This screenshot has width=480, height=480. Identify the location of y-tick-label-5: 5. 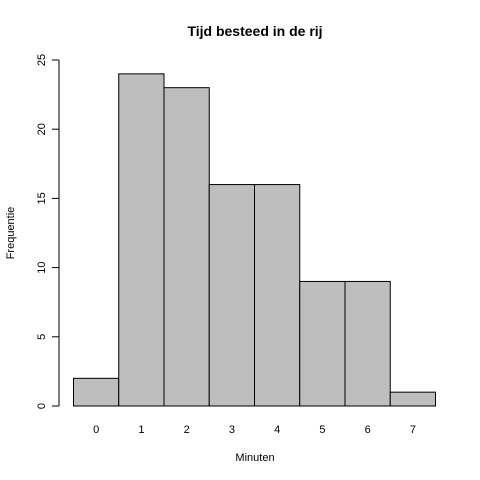
(42, 337).